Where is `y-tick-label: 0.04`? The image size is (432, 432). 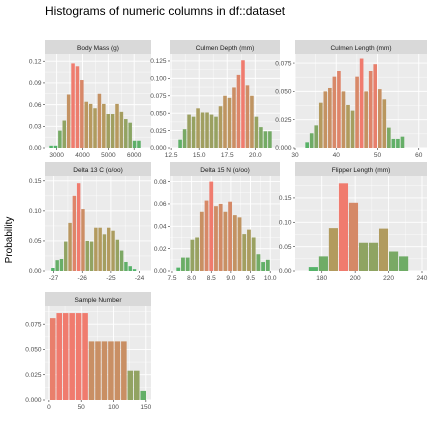
y-tick-label: 0.04 is located at coordinates (160, 226).